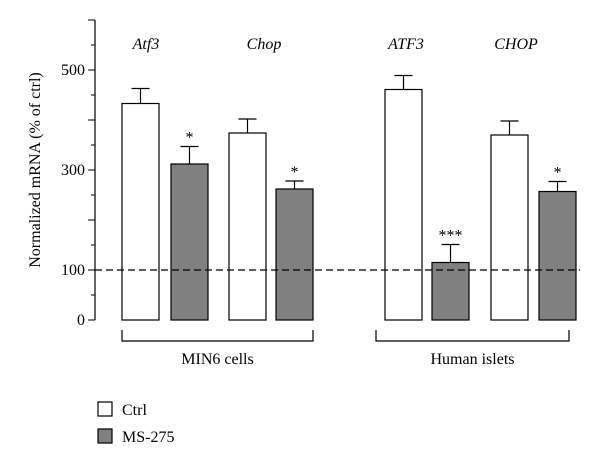 This screenshot has width=600, height=468. I want to click on y-axis: 0 100 300 500 Normalized mRNA (% of ctrl), so click(61, 174).